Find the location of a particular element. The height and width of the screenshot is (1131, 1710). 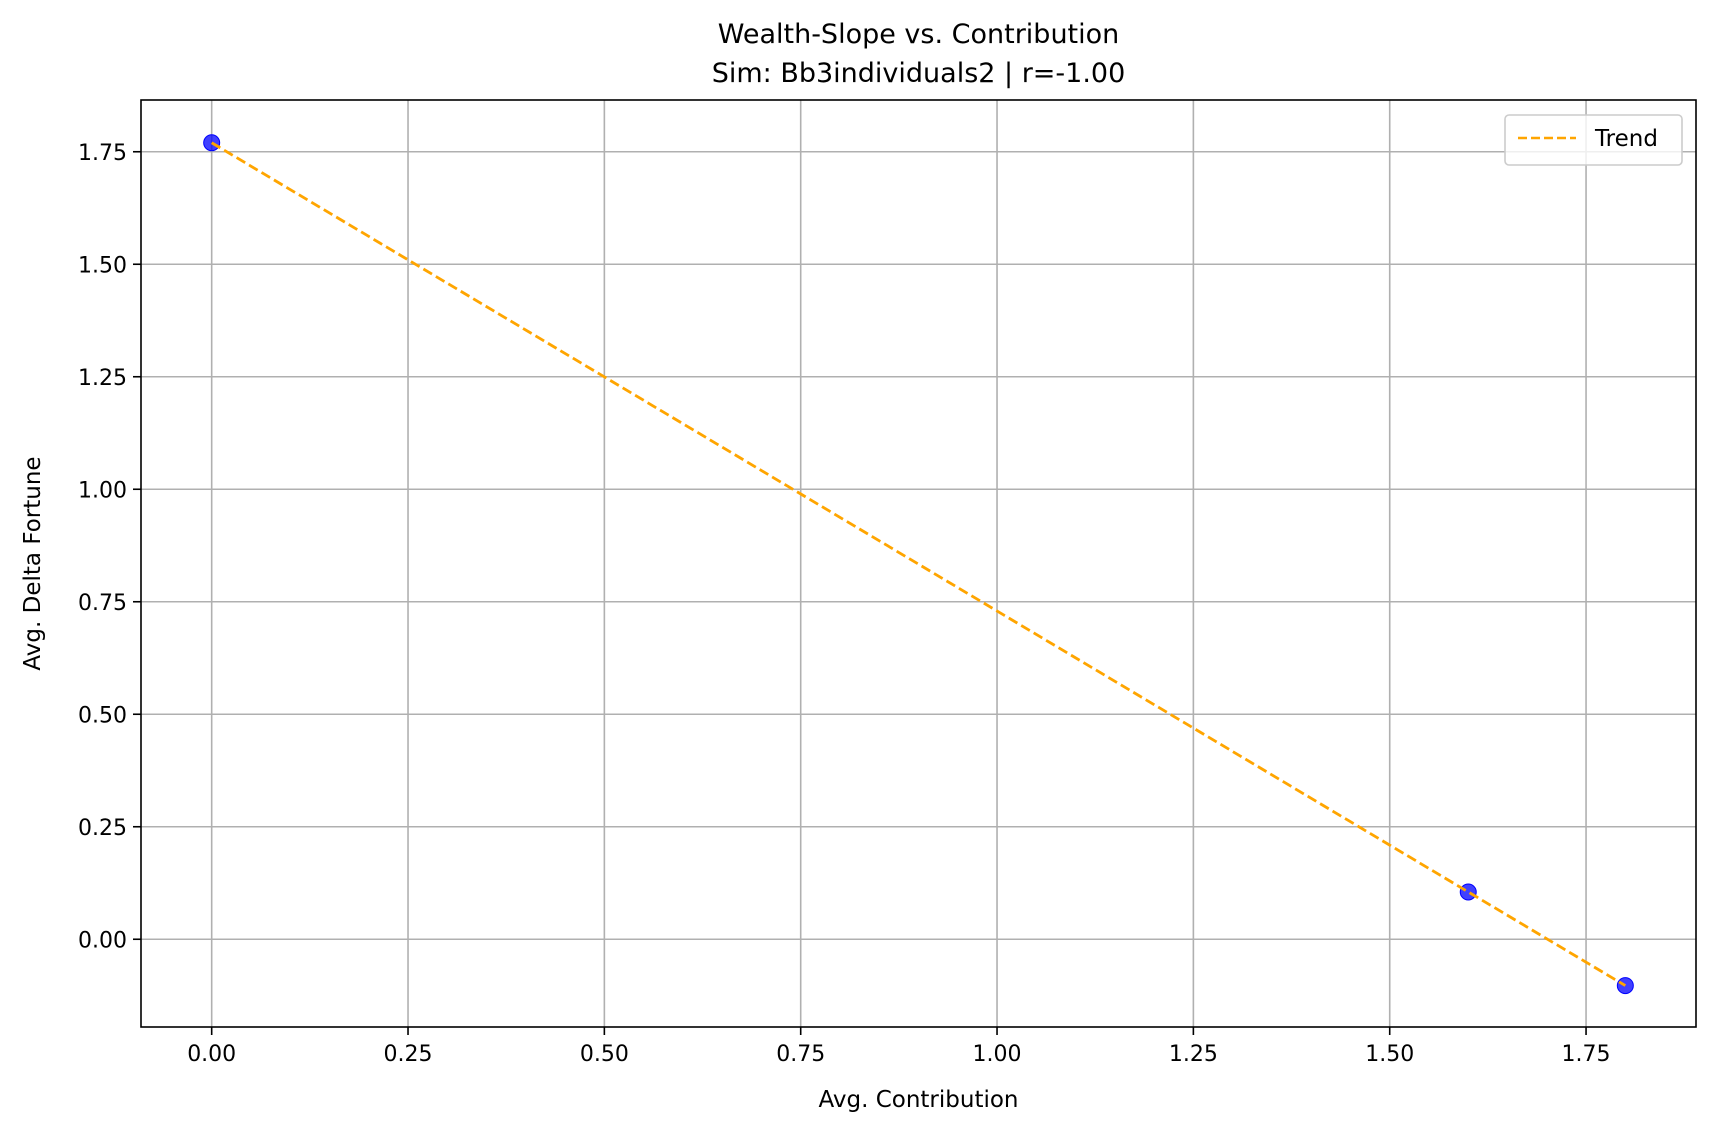

x-tick-label: 0.75 is located at coordinates (800, 1054).